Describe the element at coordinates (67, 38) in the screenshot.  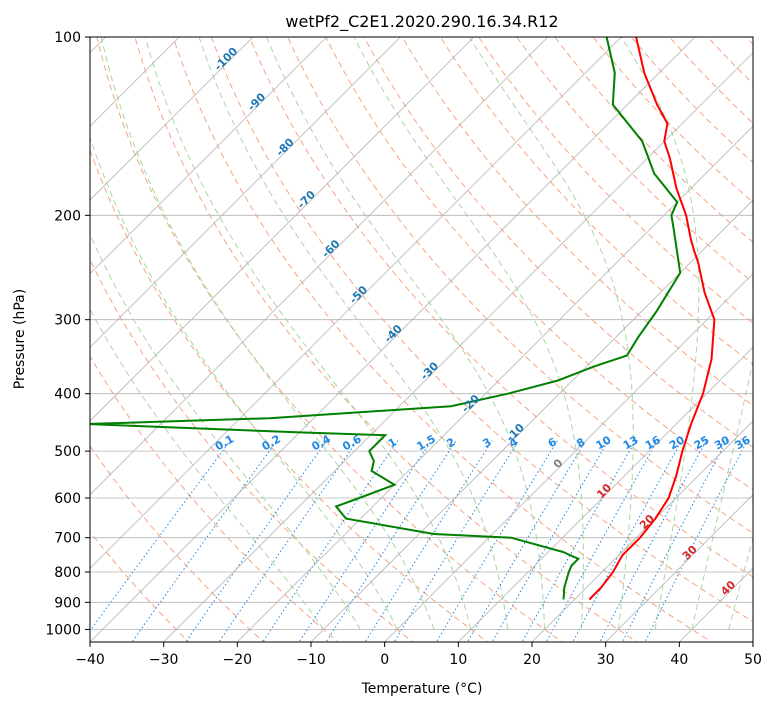
I see `y-tick-label: 100` at that location.